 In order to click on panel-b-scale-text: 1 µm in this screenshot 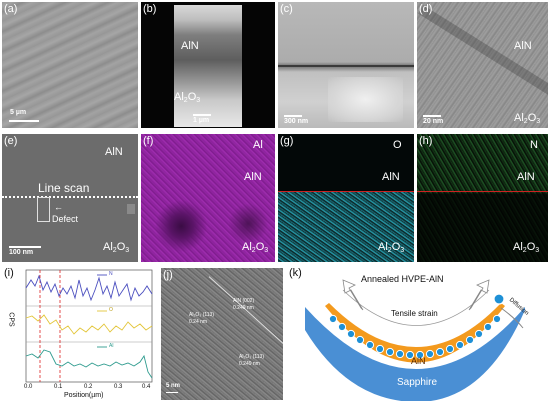, I will do `click(201, 120)`.